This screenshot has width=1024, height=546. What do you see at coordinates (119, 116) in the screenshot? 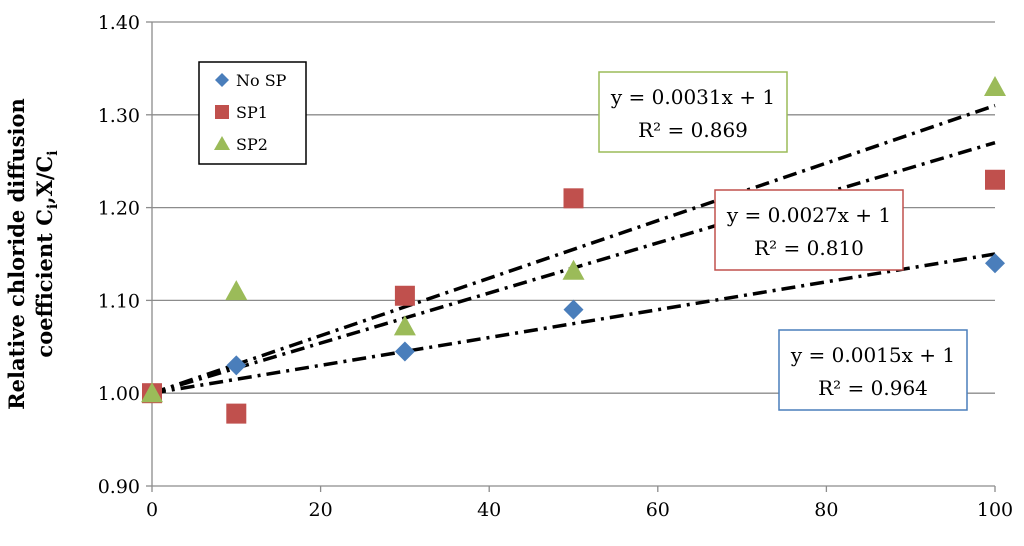
I see `y-tick-label: 1.30` at bounding box center [119, 116].